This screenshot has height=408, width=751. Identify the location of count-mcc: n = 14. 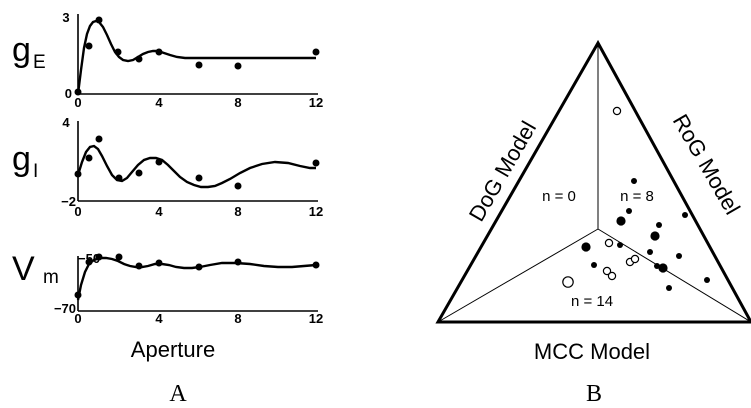
(592, 301).